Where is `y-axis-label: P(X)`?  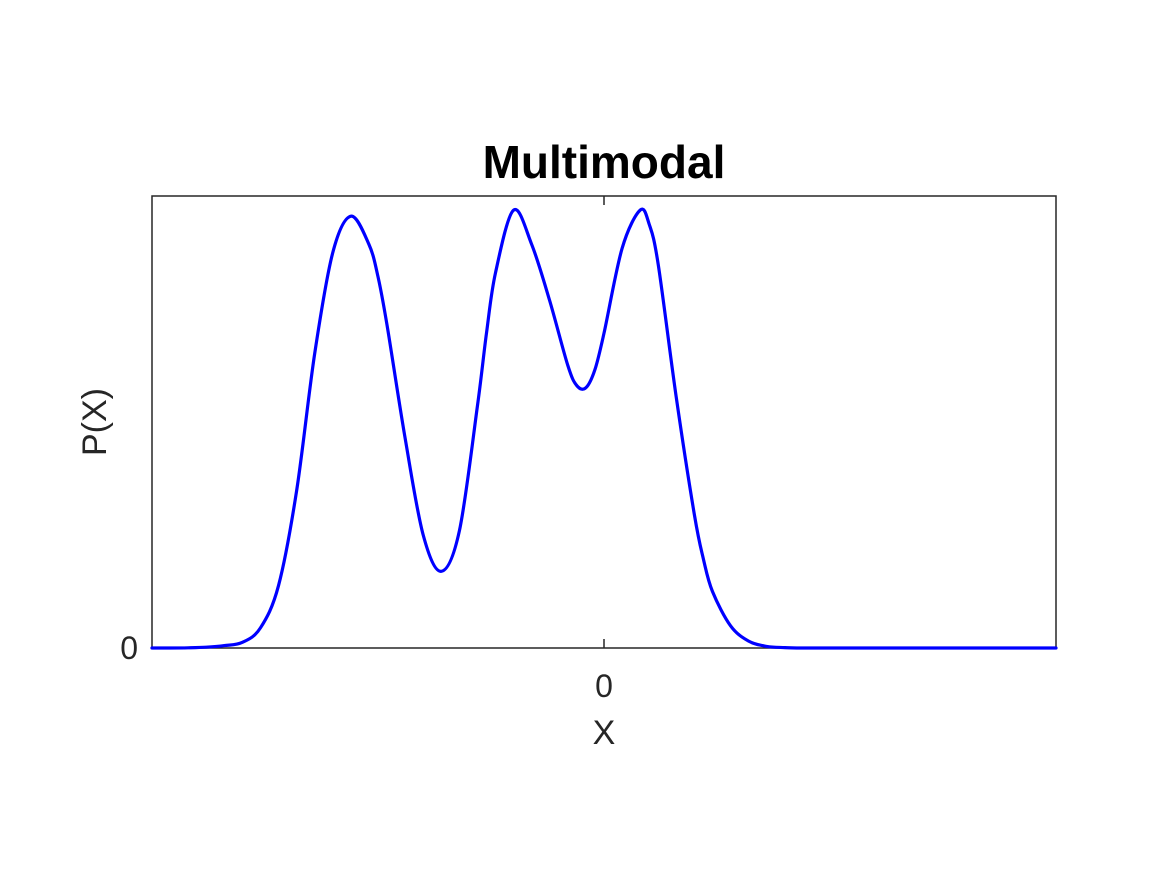 y-axis-label: P(X) is located at coordinates (95, 422).